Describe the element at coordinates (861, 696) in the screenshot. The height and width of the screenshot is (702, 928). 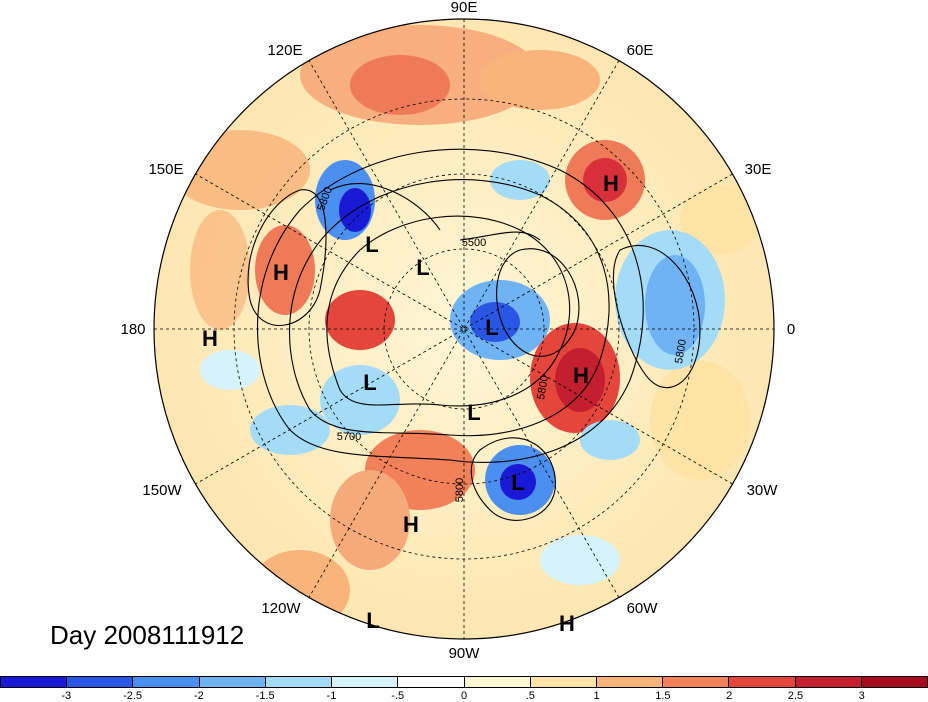
I see `colorbar-tick-label: 3` at that location.